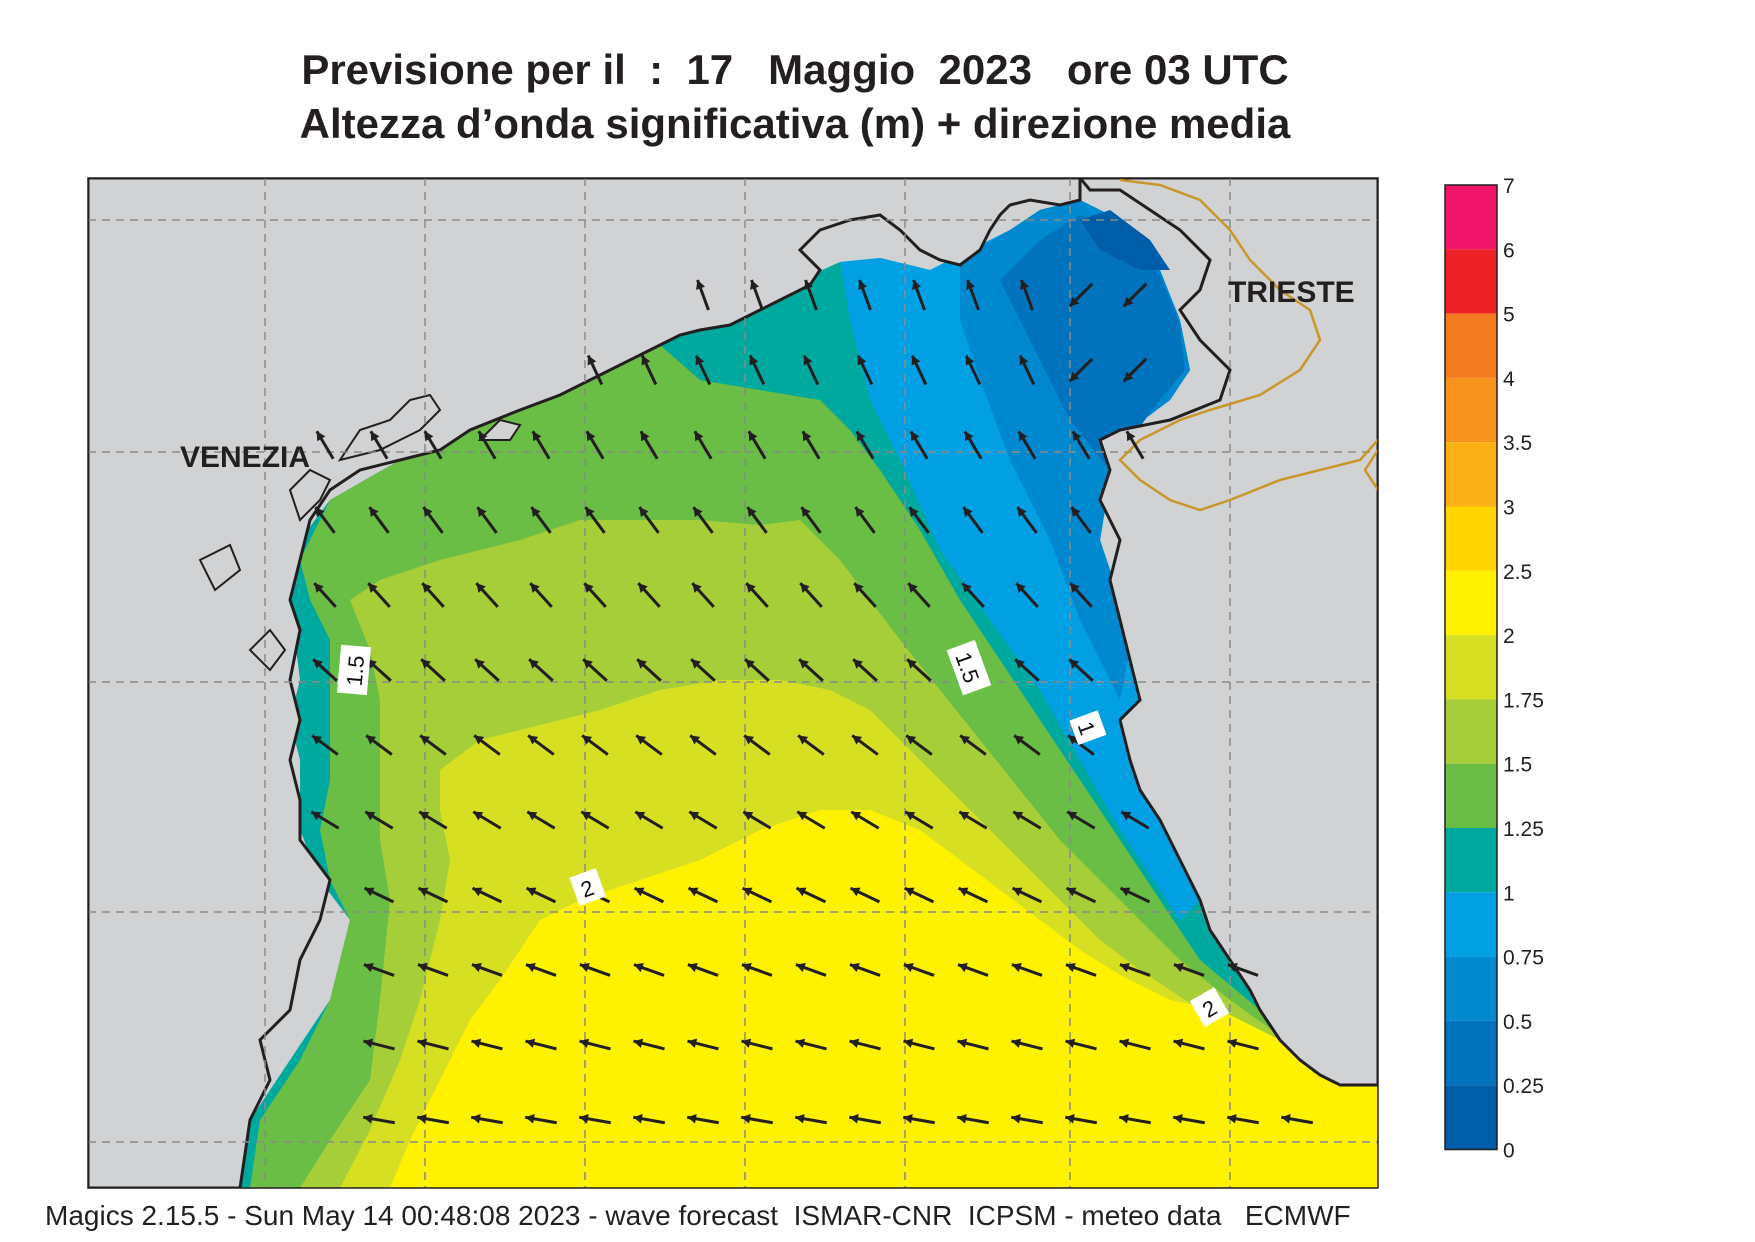  I want to click on legend-label: 5, so click(1509, 315).